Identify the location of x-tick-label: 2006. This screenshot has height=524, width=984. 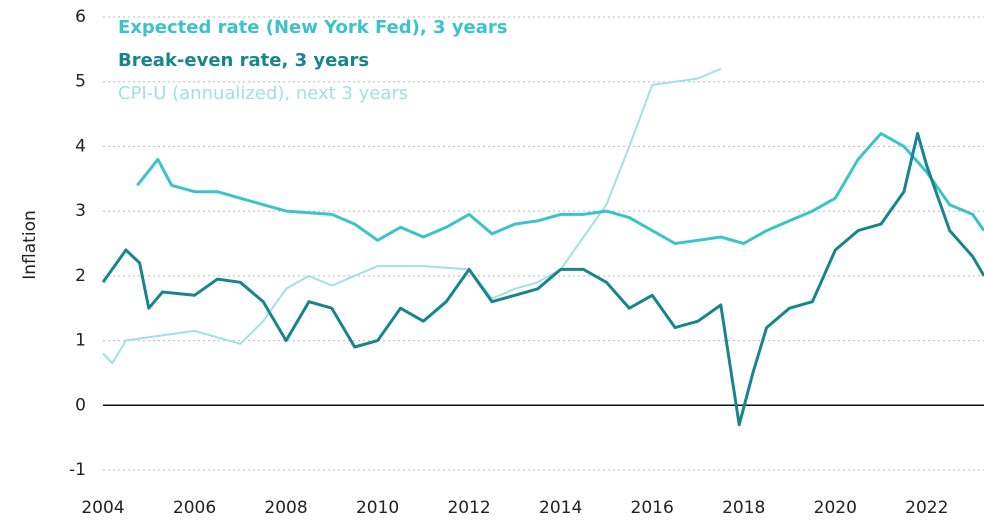
(194, 508).